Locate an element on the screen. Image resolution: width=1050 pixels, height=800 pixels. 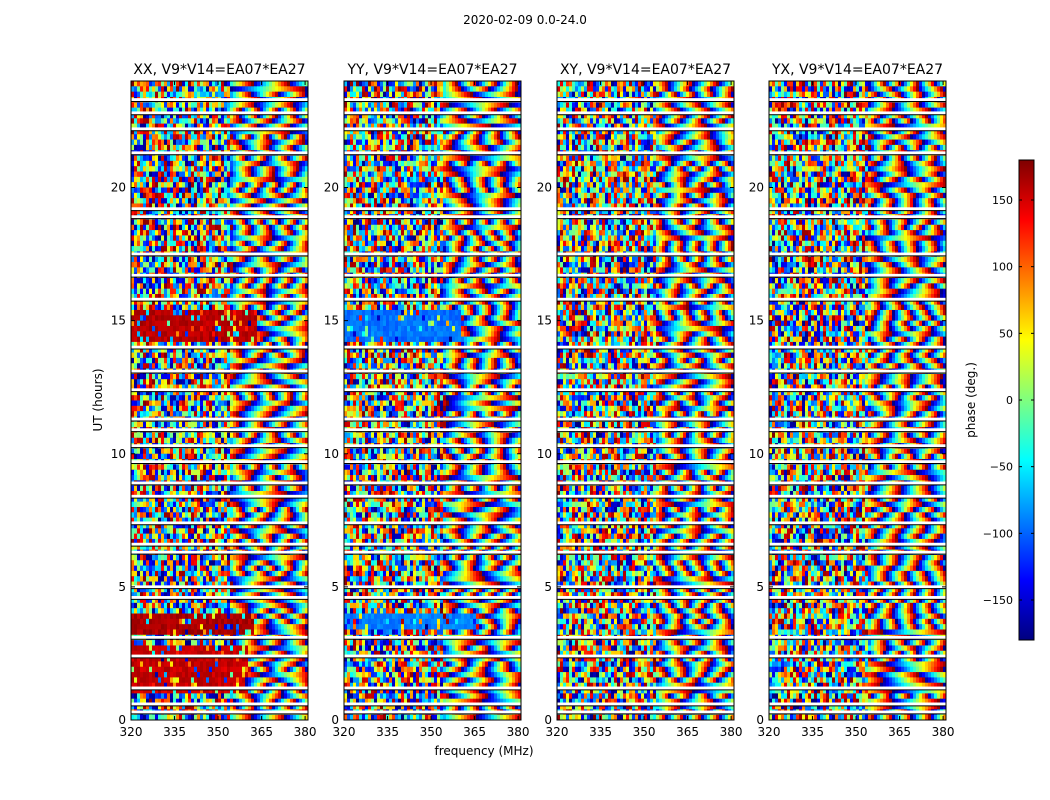
panel-yx-title: YX, V9*V14=EA07*EA27 is located at coordinates (857, 70).